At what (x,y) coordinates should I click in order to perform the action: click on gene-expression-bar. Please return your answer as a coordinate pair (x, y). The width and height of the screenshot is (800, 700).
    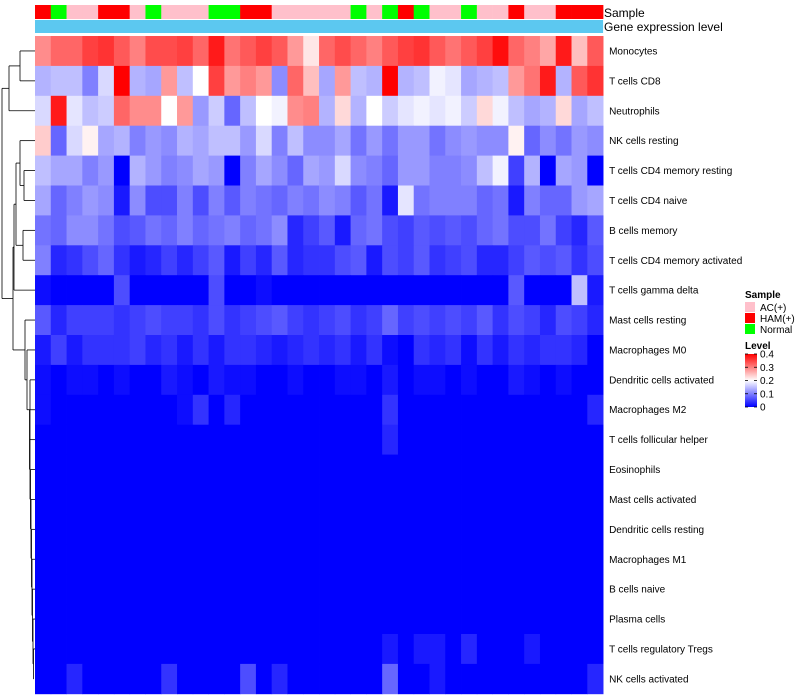
    Looking at the image, I should click on (319, 26).